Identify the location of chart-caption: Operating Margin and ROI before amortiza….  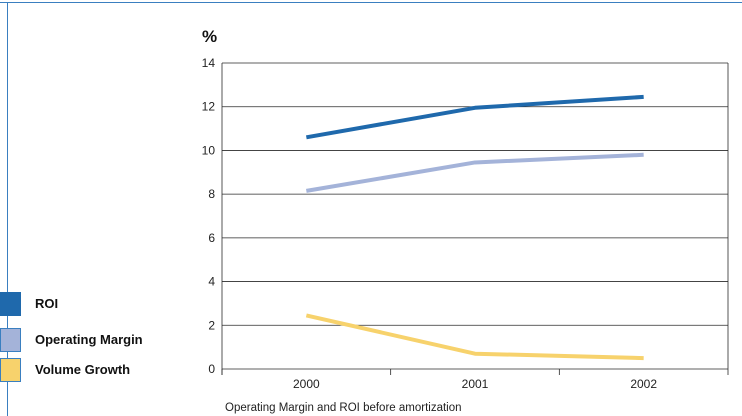
(343, 408).